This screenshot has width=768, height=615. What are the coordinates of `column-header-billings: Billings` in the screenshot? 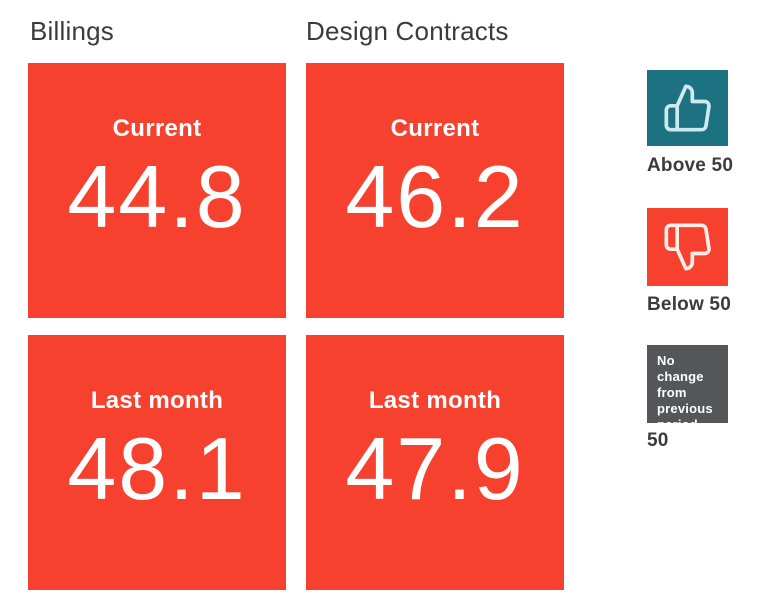 It's located at (72, 31).